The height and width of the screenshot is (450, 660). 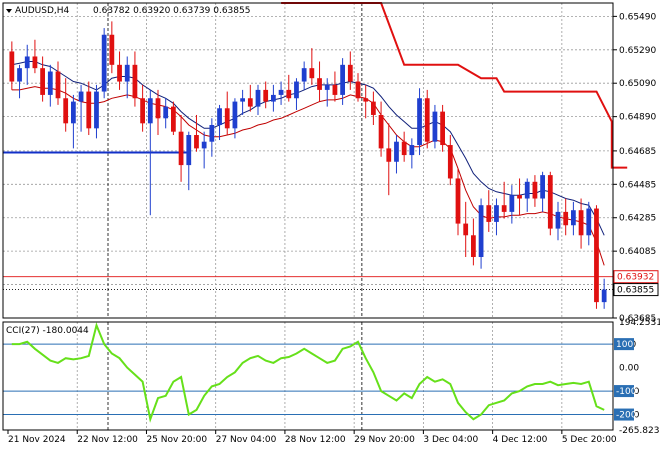 I want to click on time-tick-label: 21 Nov 2024, so click(x=37, y=440).